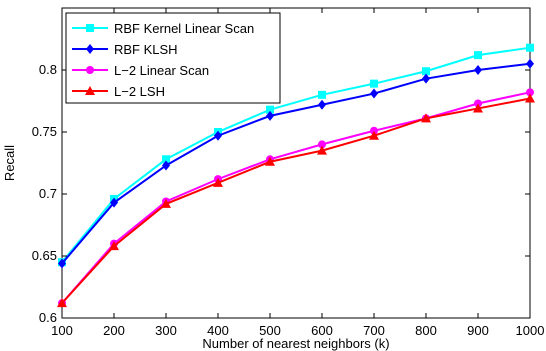 This screenshot has height=351, width=546. I want to click on legend-label: RBF Kernel Linear Scan, so click(184, 28).